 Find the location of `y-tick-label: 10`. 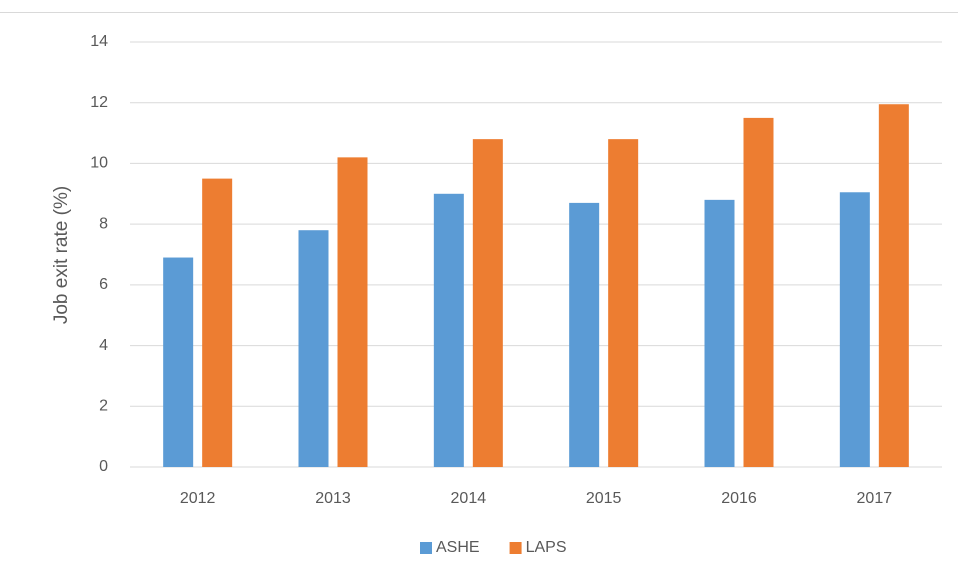

y-tick-label: 10 is located at coordinates (99, 163).